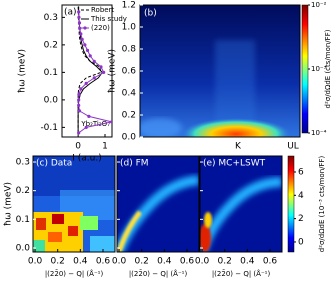 This screenshot has width=336, height=281. Describe the element at coordinates (129, 28) in the screenshot. I see `y-tick-label: 1.0` at that location.